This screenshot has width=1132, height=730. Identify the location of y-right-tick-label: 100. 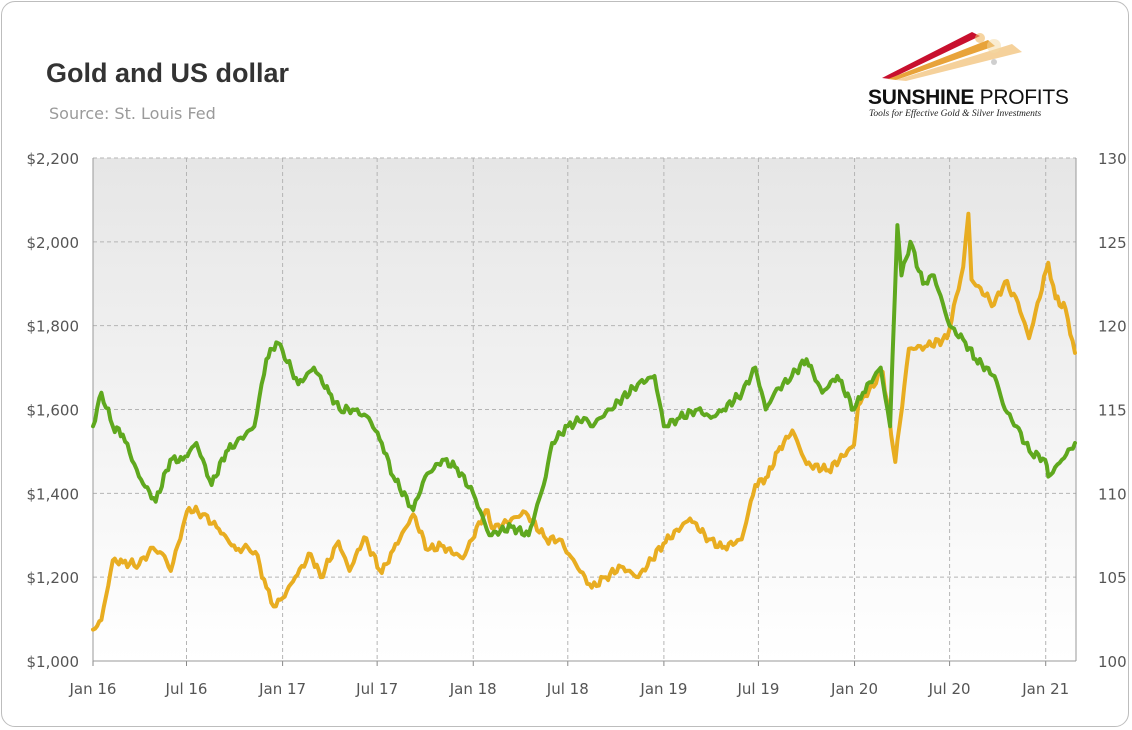
(1112, 662).